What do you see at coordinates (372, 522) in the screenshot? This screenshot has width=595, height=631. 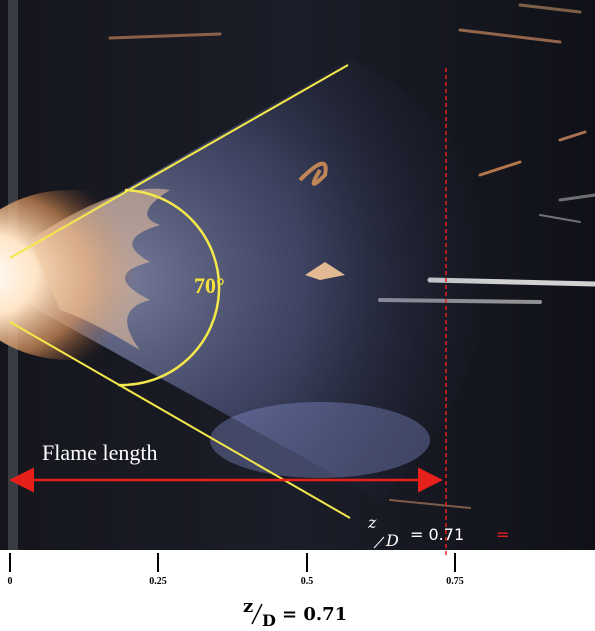 I see `inset-ratio-numerator: z` at bounding box center [372, 522].